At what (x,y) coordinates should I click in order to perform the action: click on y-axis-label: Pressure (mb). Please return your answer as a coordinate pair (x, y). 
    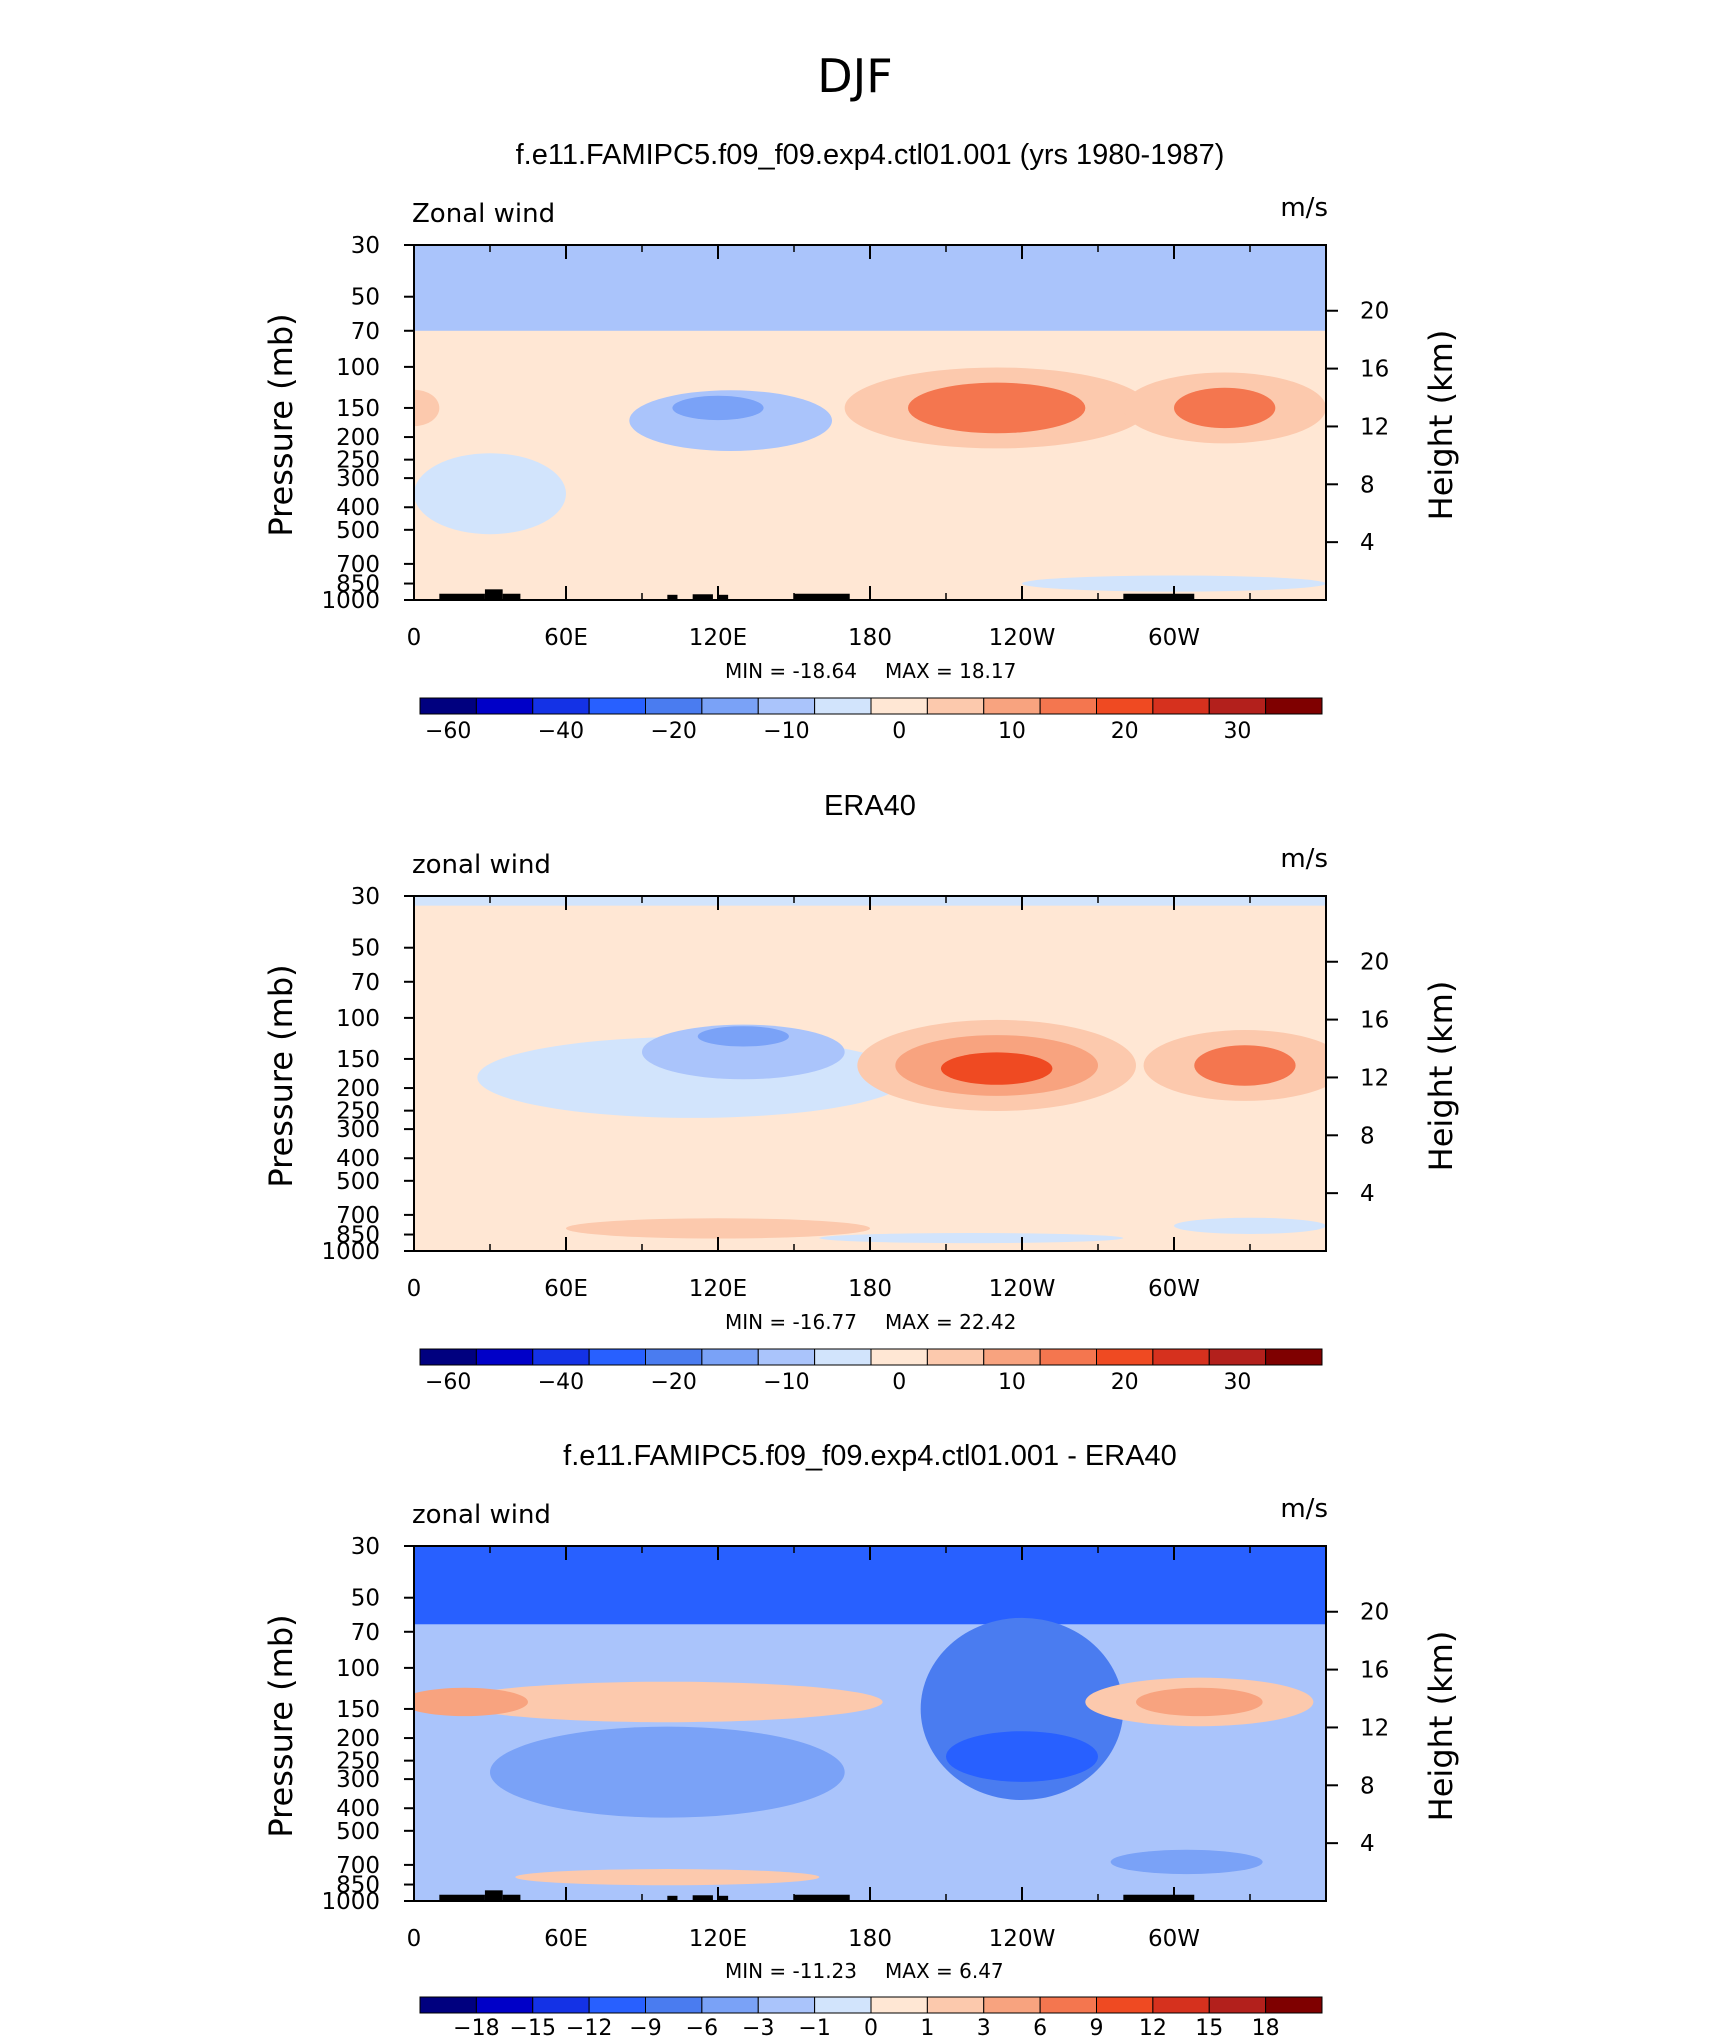
    Looking at the image, I should click on (281, 1075).